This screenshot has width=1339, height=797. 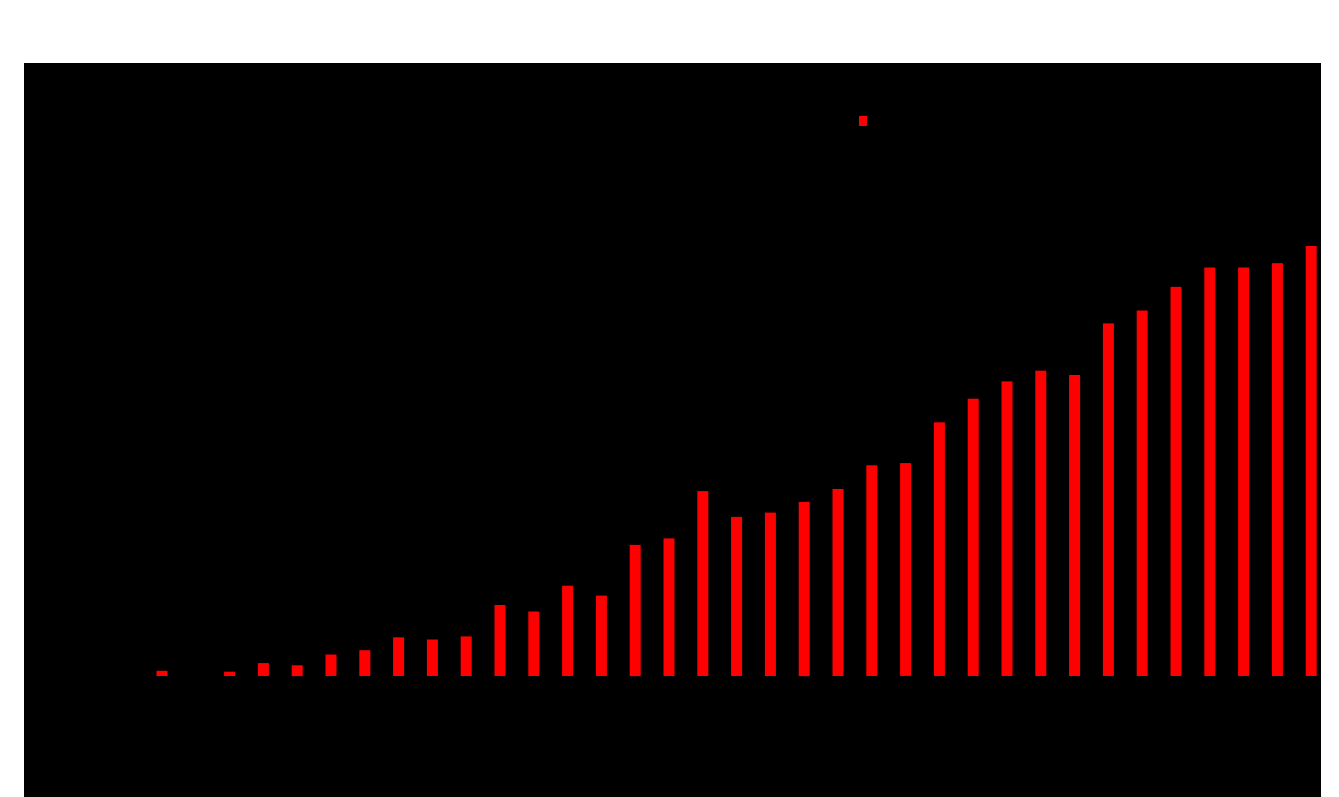 I want to click on legend-marker, so click(x=863, y=121).